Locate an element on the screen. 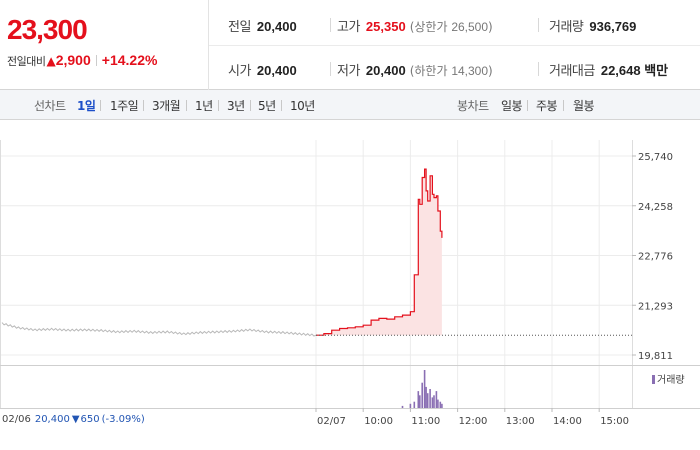  prev-day-info: 02/06 20,400 ▼650 (-3.09%) is located at coordinates (73, 419).